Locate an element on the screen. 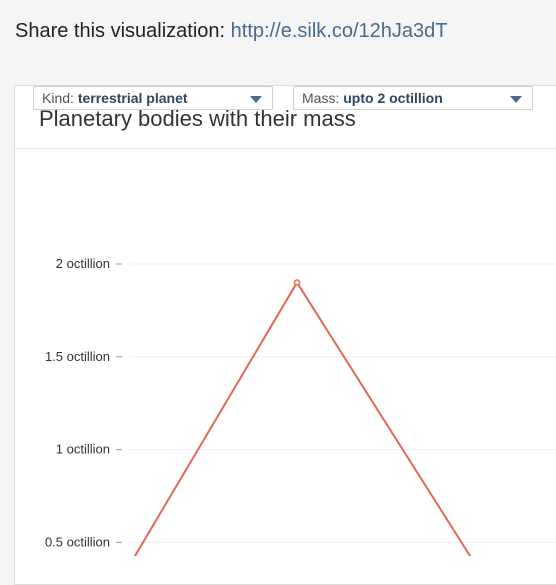  card-title: Planetary bodies with their mass is located at coordinates (285, 117).